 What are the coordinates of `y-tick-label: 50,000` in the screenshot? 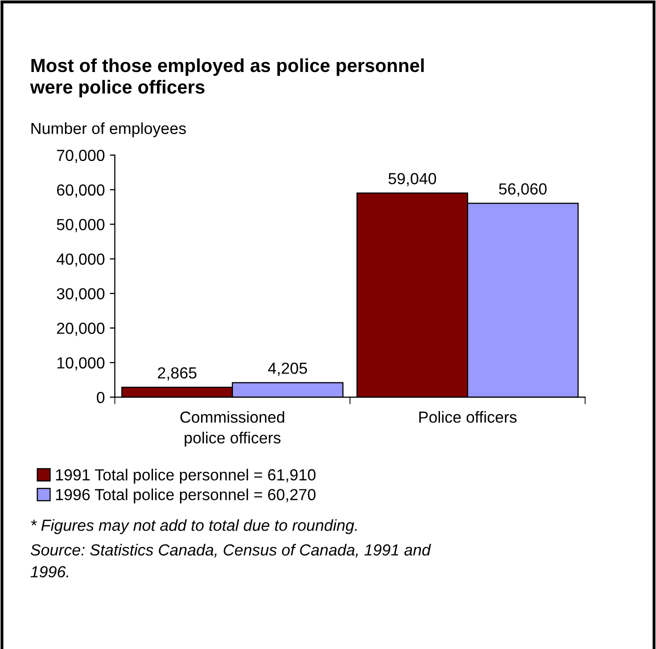 It's located at (80, 225).